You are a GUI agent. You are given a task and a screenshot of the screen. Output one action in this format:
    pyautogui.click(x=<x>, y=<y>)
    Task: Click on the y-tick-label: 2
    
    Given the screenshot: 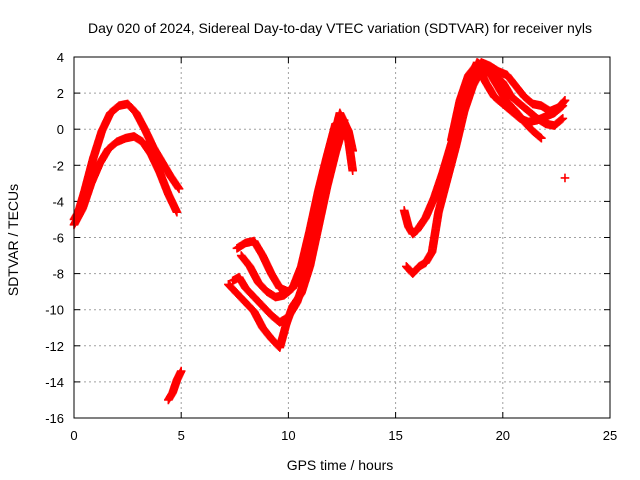 What is the action you would take?
    pyautogui.click(x=60, y=93)
    